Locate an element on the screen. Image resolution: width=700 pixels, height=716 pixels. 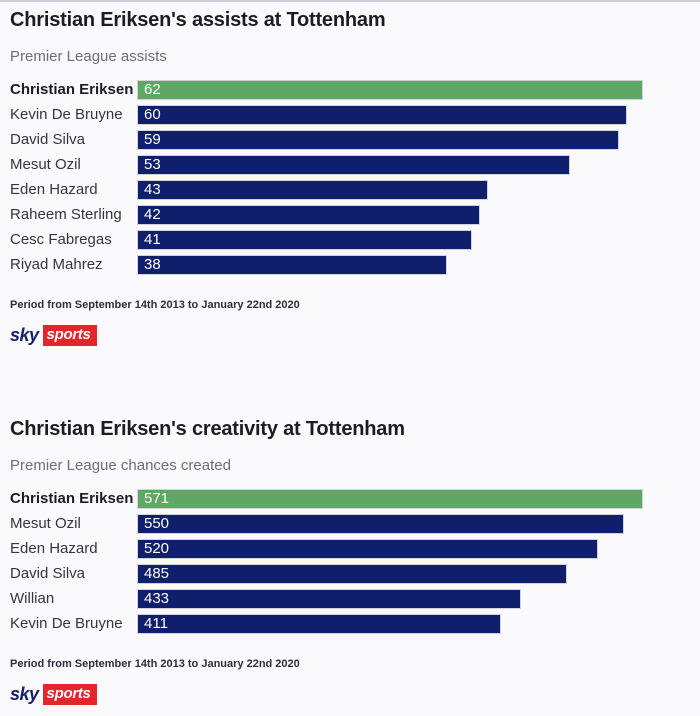
bar: 53 is located at coordinates (353, 164).